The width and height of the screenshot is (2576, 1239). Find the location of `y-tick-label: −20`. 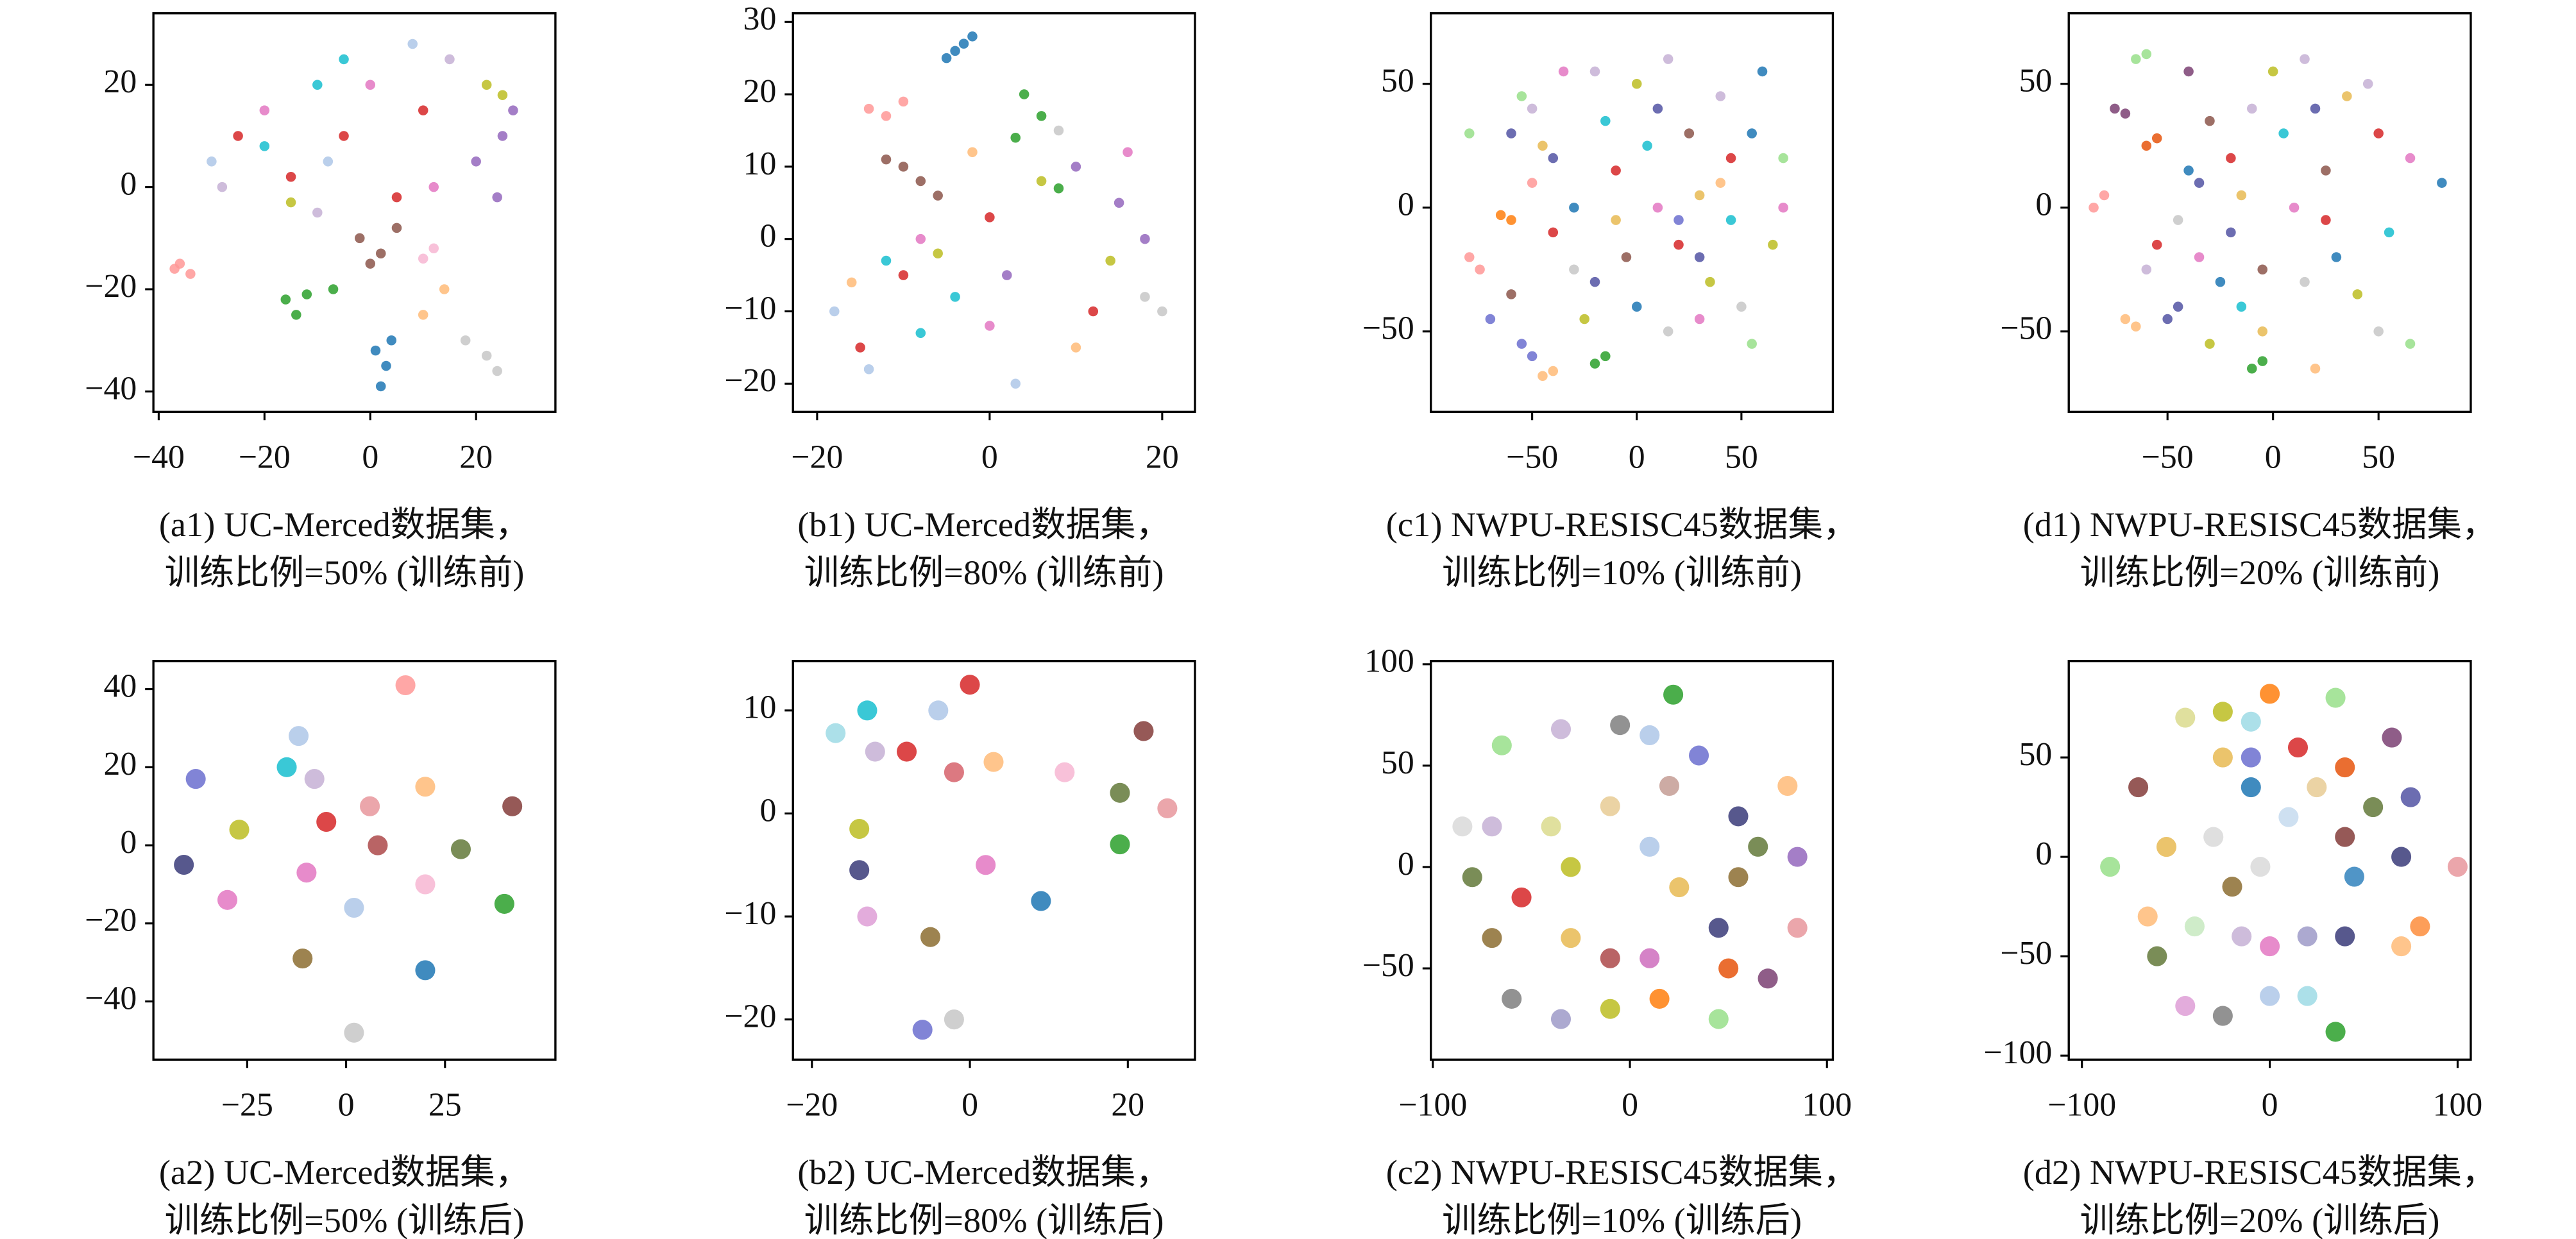

y-tick-label: −20 is located at coordinates (111, 286).